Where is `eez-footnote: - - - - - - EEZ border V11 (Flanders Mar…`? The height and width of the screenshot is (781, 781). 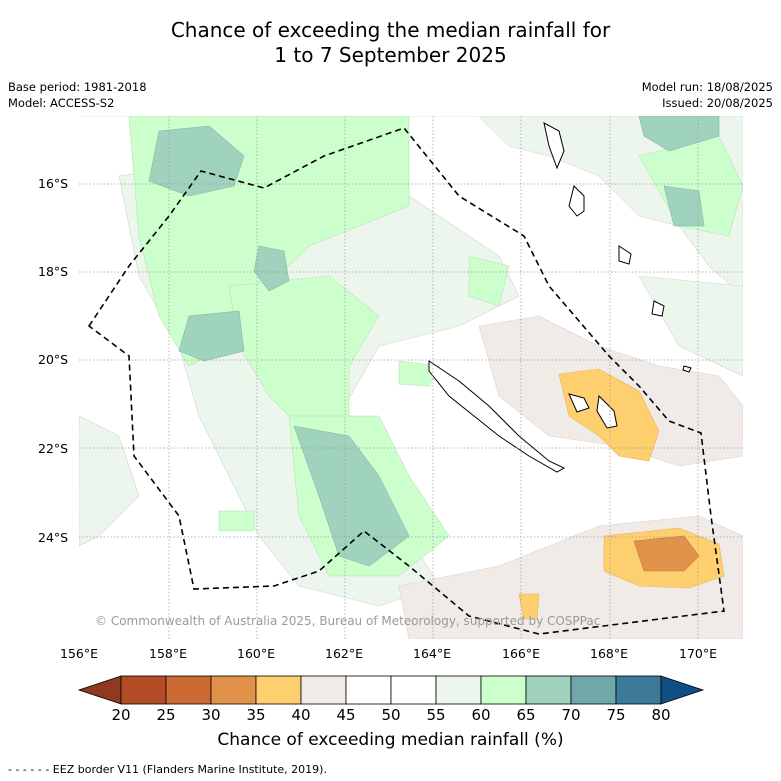
eez-footnote: - - - - - - EEZ border V11 (Flanders Mar… is located at coordinates (167, 769).